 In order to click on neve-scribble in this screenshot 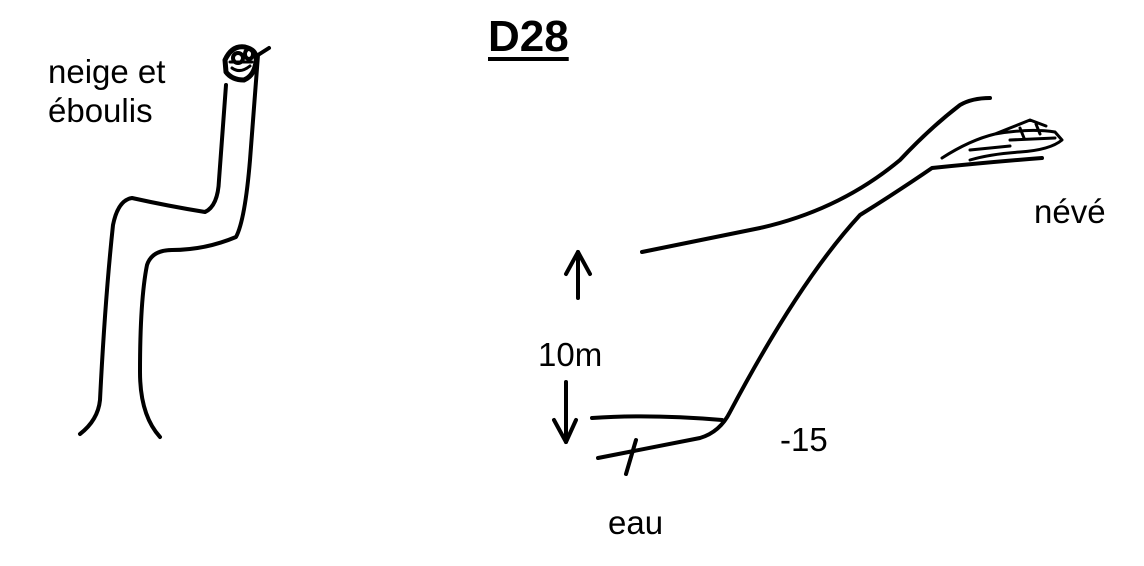, I will do `click(1002, 140)`.